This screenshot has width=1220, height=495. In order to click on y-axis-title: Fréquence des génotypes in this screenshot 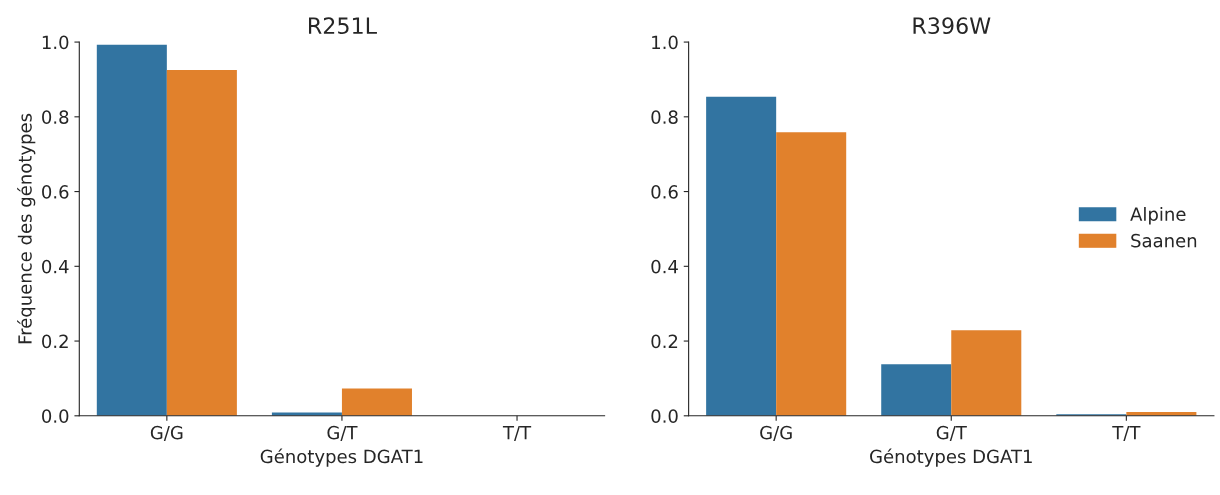, I will do `click(26, 228)`.